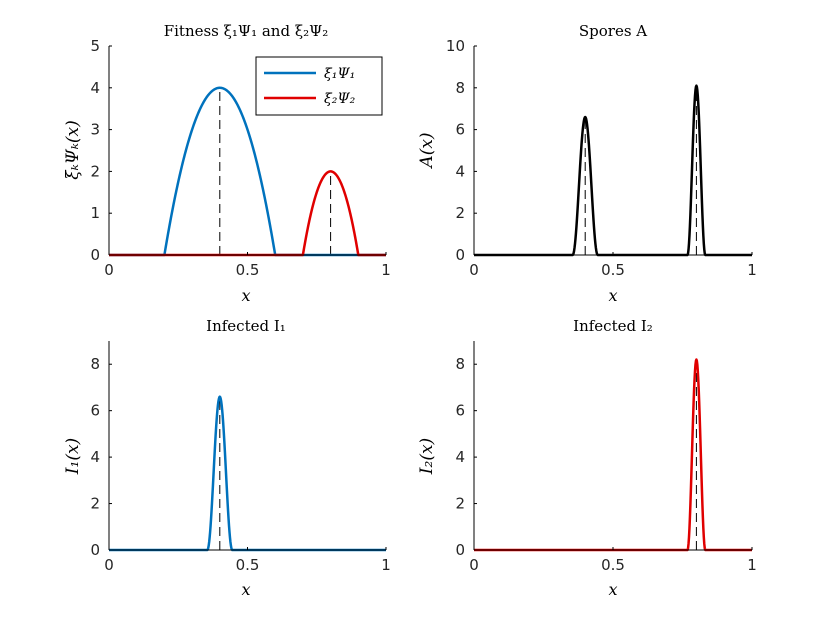 This screenshot has width=830, height=623. What do you see at coordinates (460, 255) in the screenshot?
I see `y-tick-label-spores-0: 0` at bounding box center [460, 255].